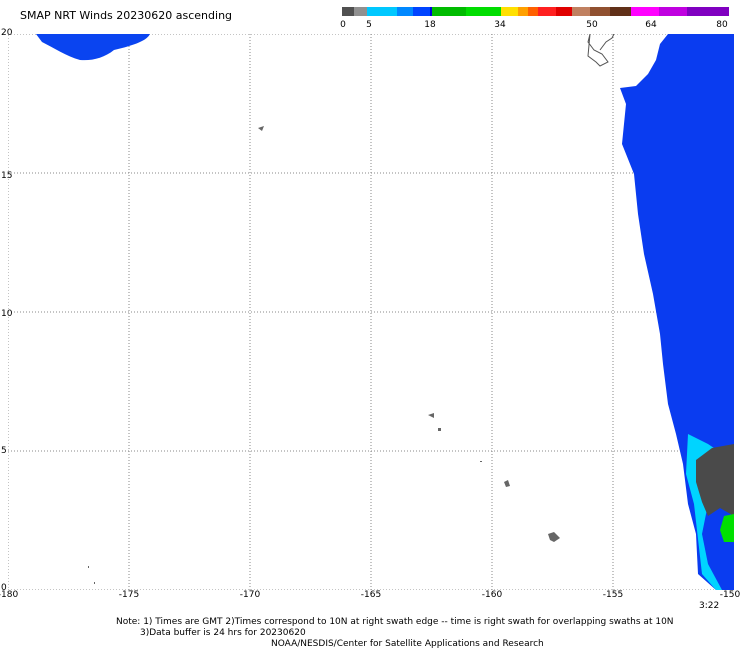 This screenshot has width=740, height=650. What do you see at coordinates (369, 25) in the screenshot?
I see `colorbar-label-5: 5` at bounding box center [369, 25].